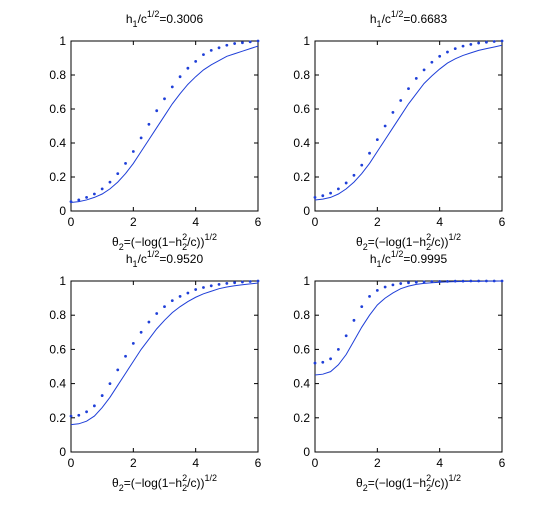  I want to click on subplot-title: h1/c1/2=0.6683, so click(409, 19).